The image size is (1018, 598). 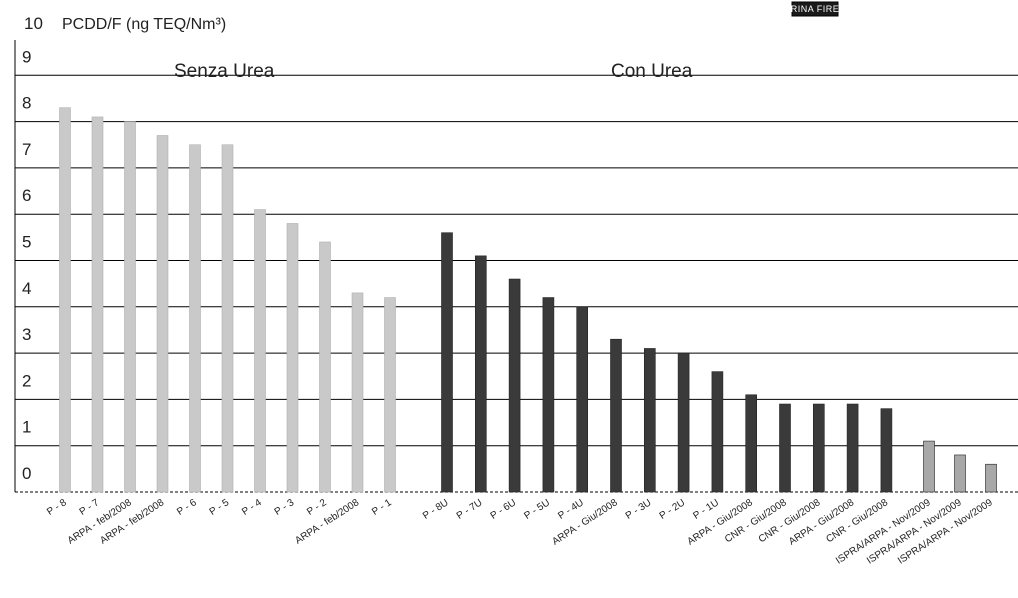 I want to click on group-label-con-urea: Con Urea, so click(x=652, y=71).